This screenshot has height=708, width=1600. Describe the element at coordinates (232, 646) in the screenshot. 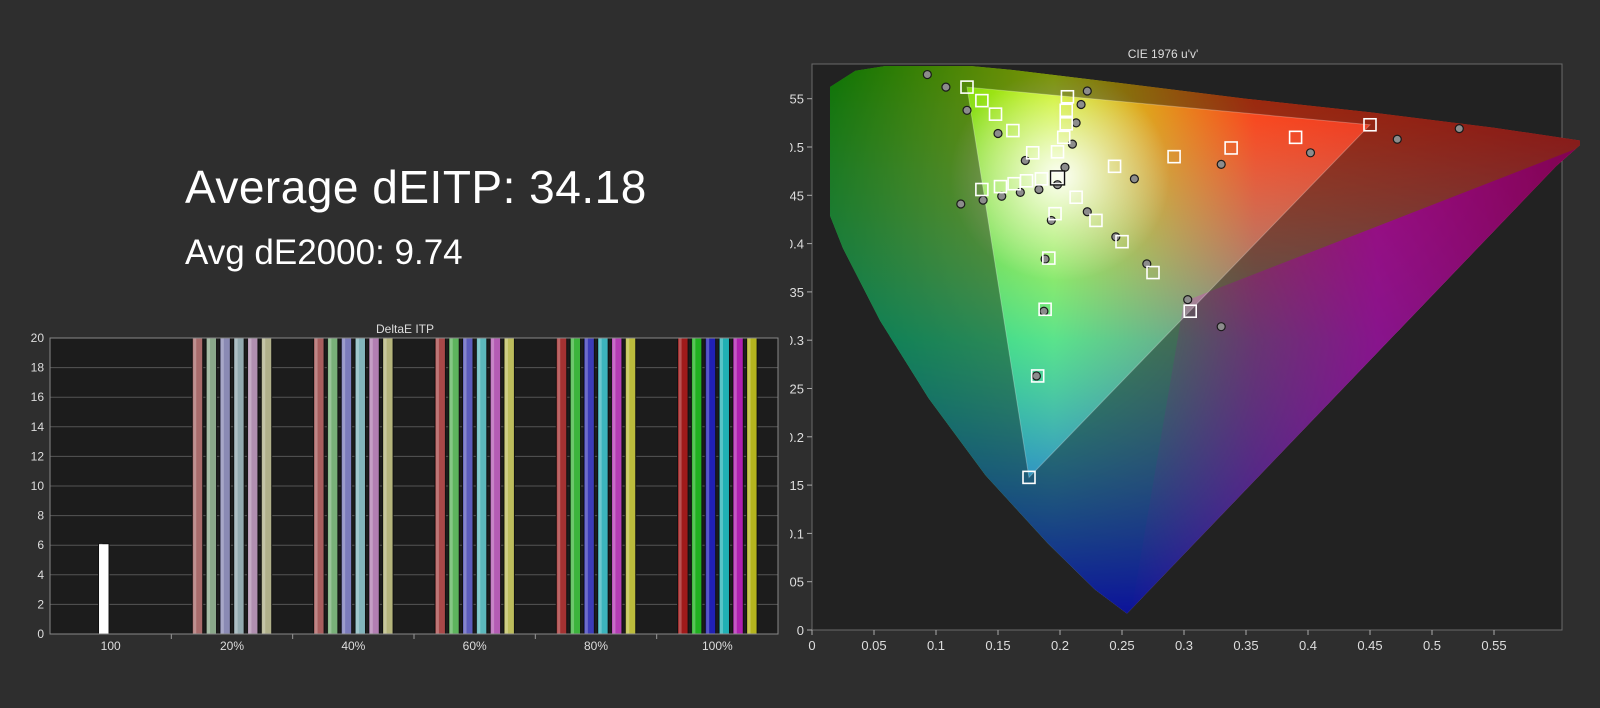

I see `x-tick-label: 20%` at that location.